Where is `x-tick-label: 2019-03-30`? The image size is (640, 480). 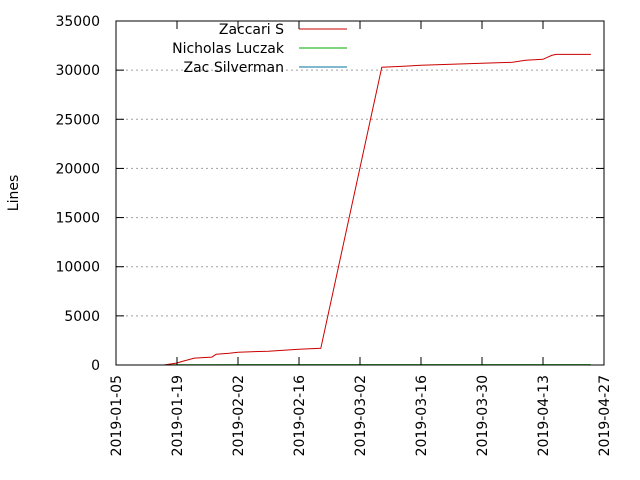 x-tick-label: 2019-03-30 is located at coordinates (483, 415).